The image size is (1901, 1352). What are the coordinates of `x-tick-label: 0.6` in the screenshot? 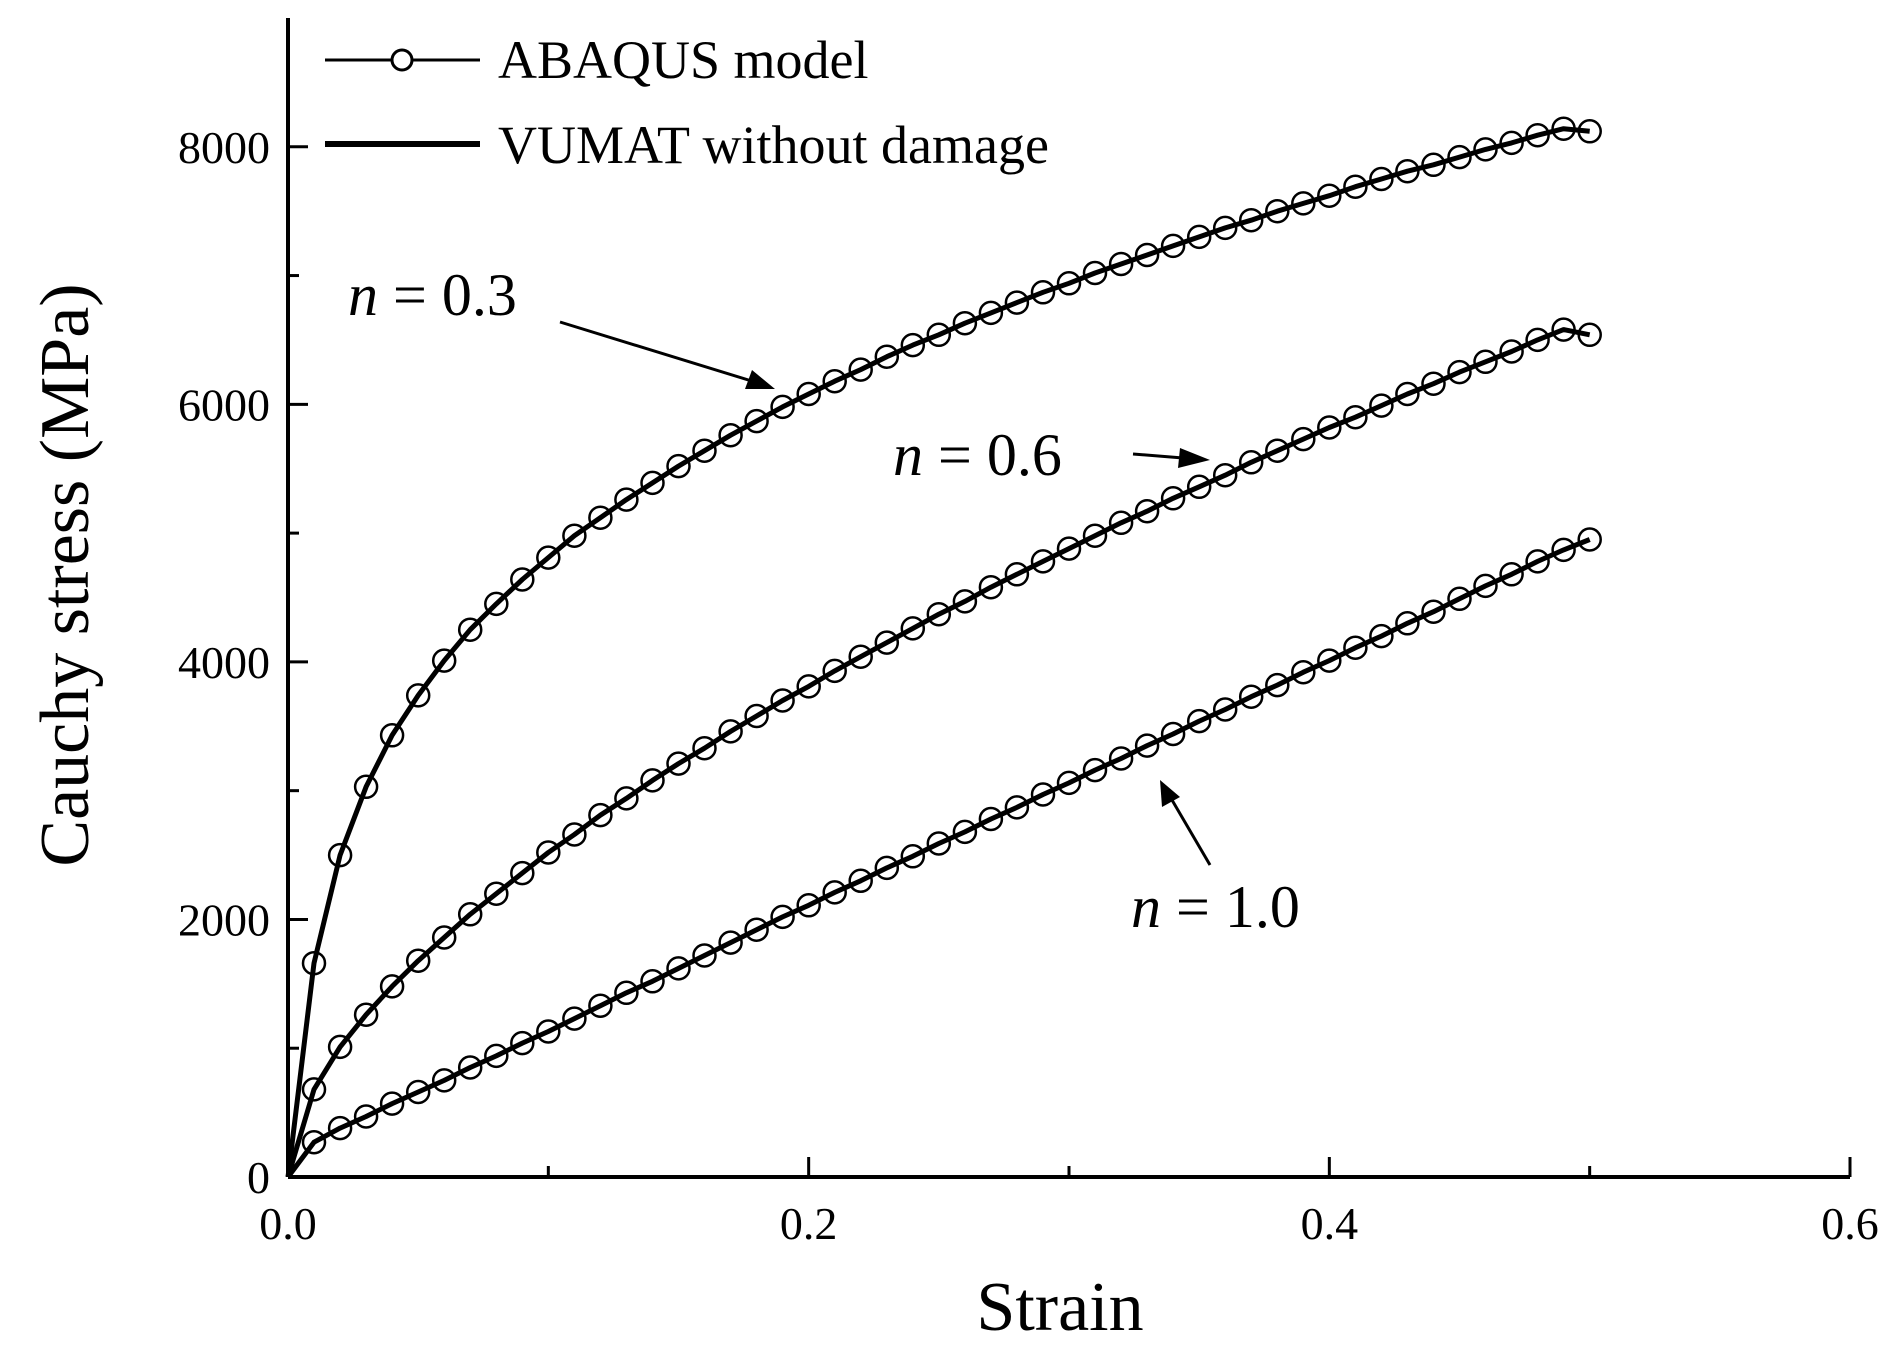 It's located at (1850, 1223).